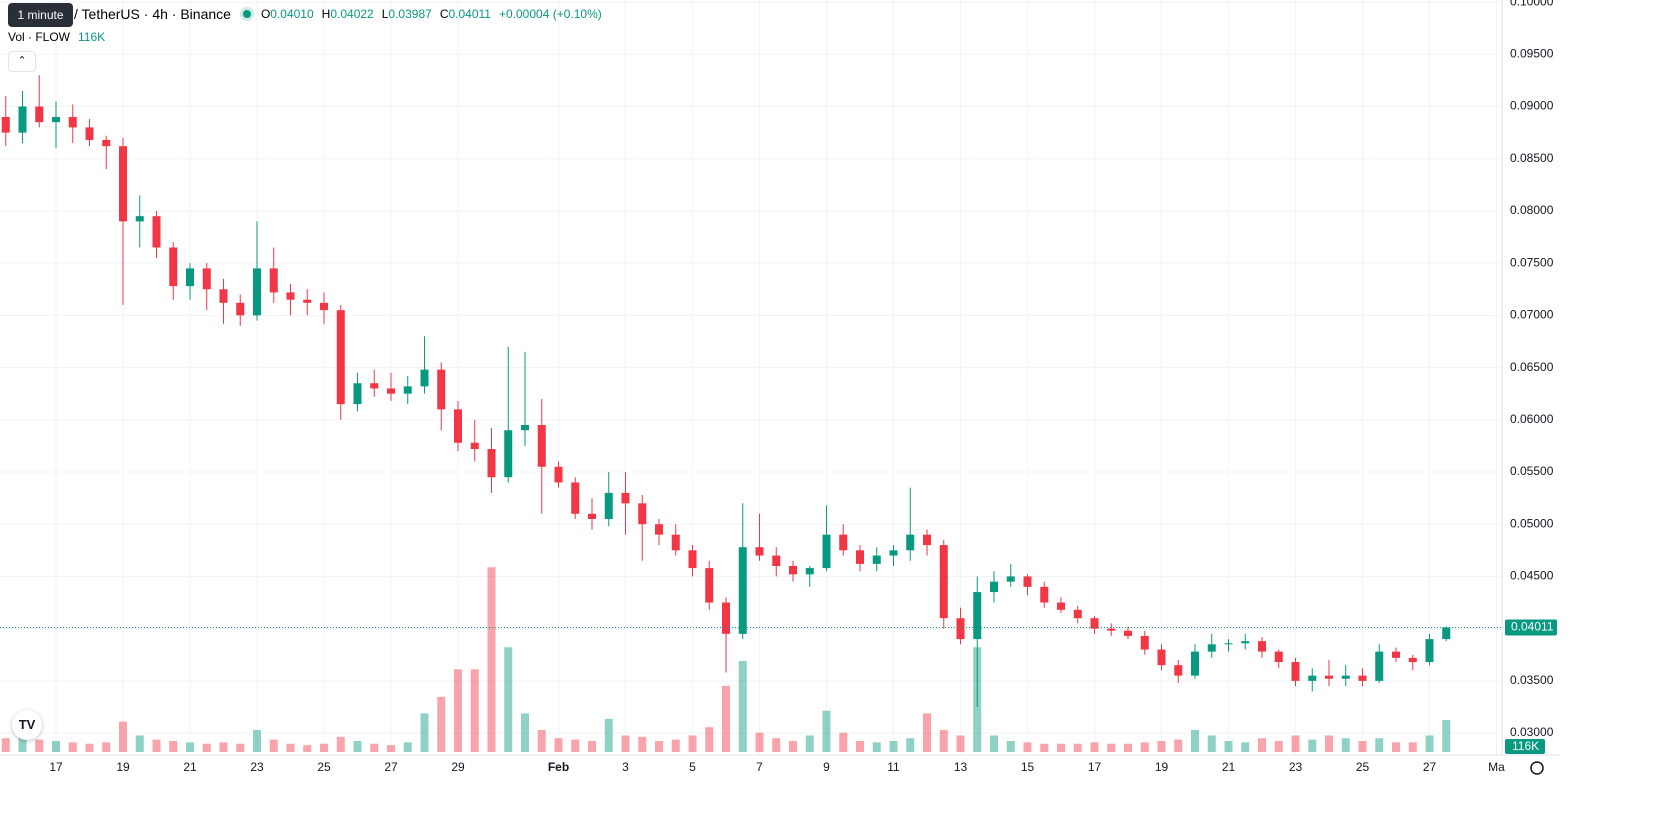 This screenshot has height=840, width=1678. I want to click on y-tick-label: 0.04500, so click(1532, 576).